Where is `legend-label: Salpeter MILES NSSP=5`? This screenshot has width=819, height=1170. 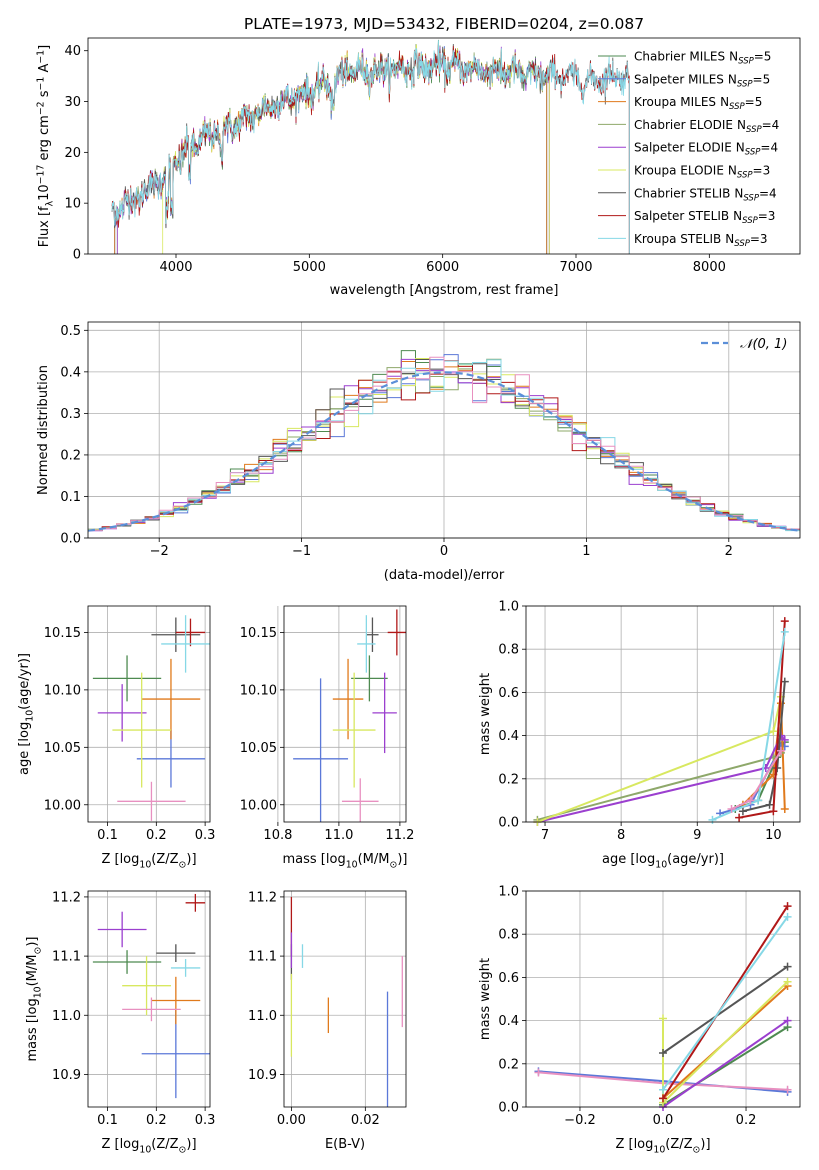 legend-label: Salpeter MILES NSSP=5 is located at coordinates (702, 80).